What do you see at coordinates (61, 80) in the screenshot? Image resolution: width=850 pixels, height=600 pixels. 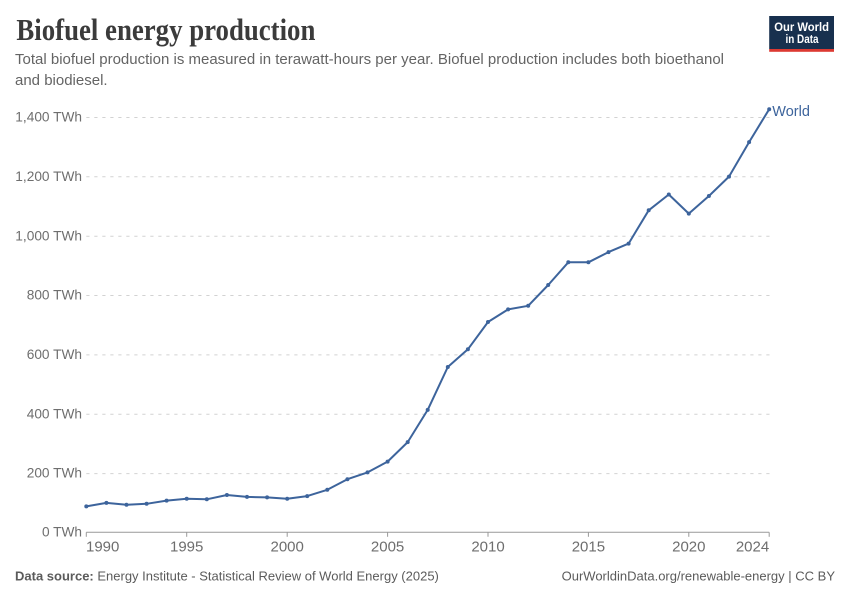 I see `svg-text: and biodiesel.` at bounding box center [61, 80].